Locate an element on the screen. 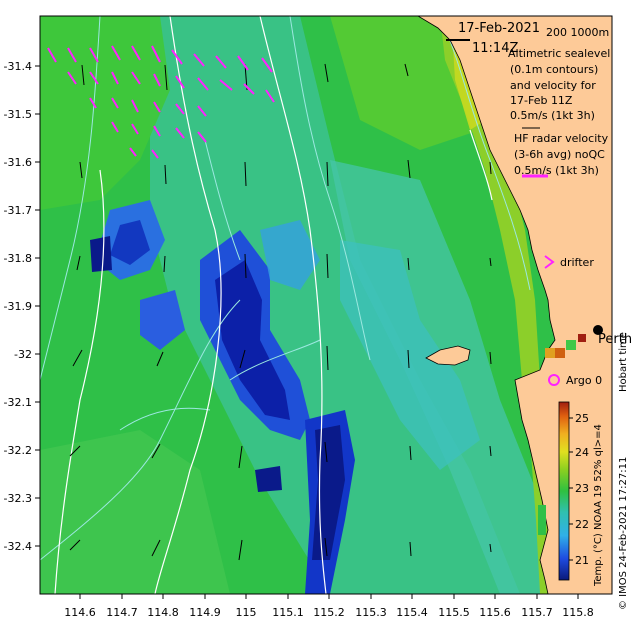  lat-tick-label: -31.8 is located at coordinates (18, 258).